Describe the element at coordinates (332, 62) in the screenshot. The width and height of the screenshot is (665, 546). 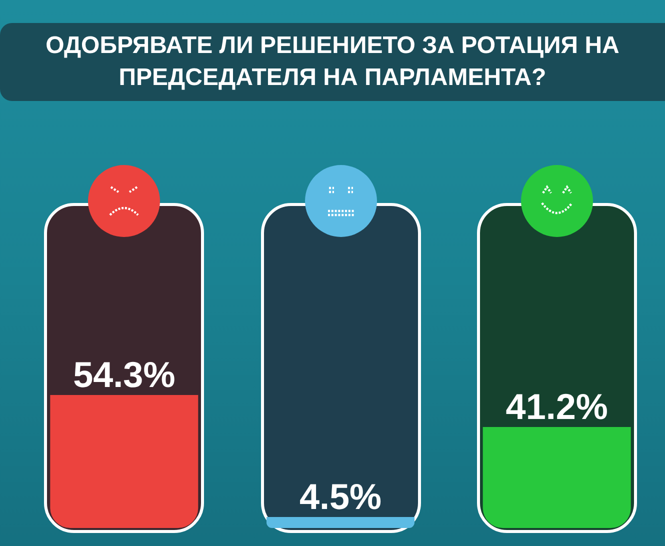
I see `chart-title: ОДОБРЯВАТЕ ЛИ РЕШЕНИЕТО ЗА РОТАЦИЯ НА ПРЕДСЕДАТЕЛЯ НА ПАРЛАМЕНТА?` at that location.